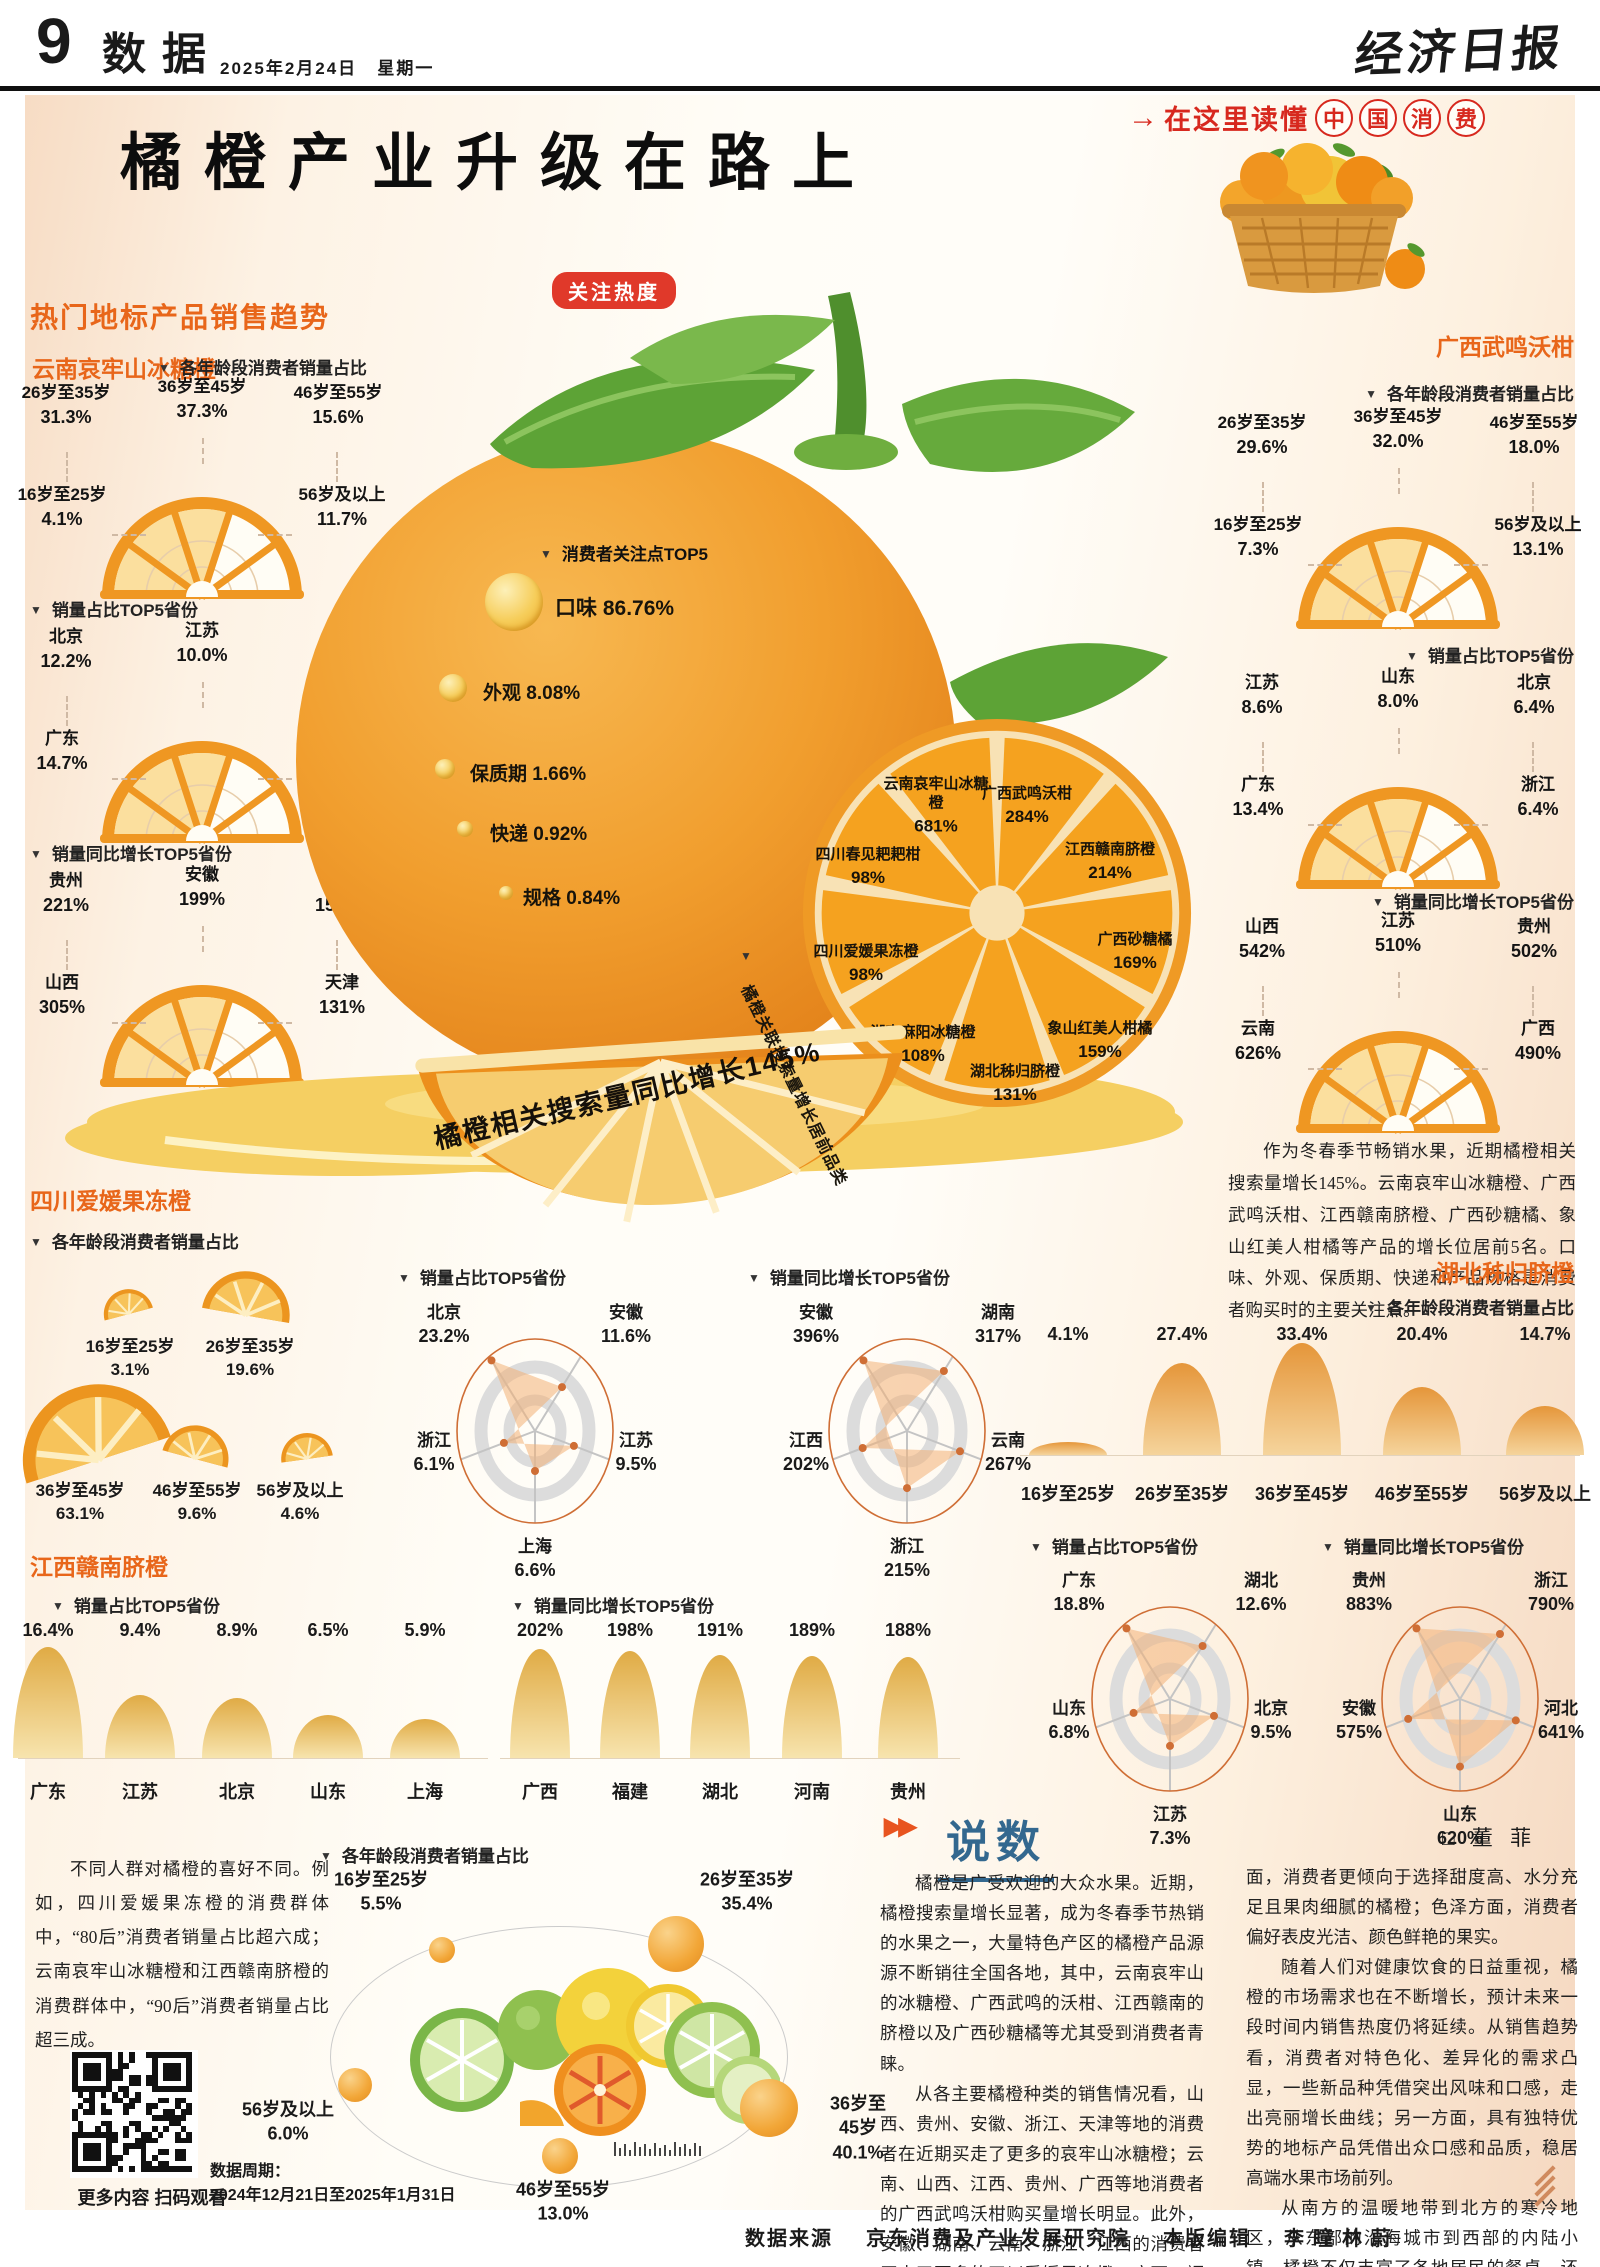  What do you see at coordinates (62, 763) in the screenshot?
I see `stat-value: 14.7%` at bounding box center [62, 763].